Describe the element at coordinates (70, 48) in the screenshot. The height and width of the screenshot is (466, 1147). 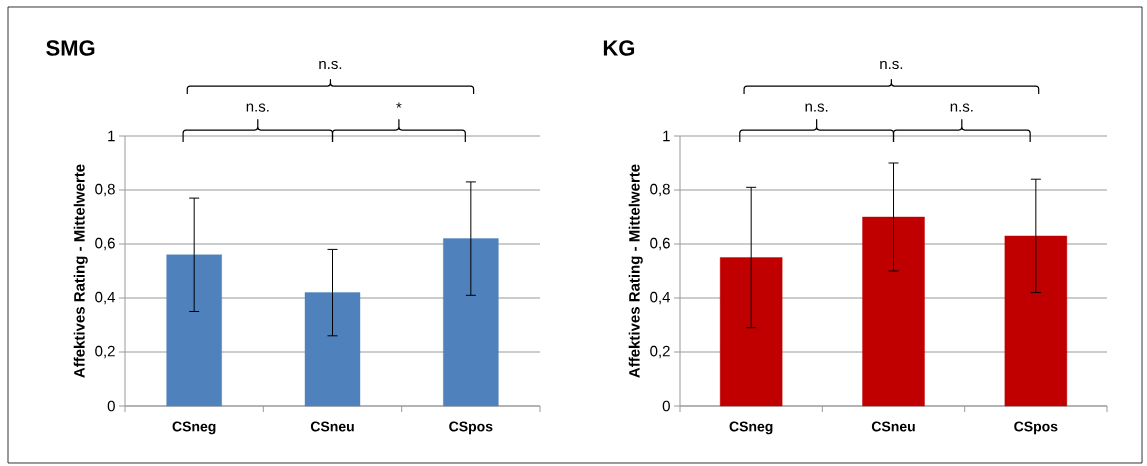
I see `chart-title: SMG` at that location.